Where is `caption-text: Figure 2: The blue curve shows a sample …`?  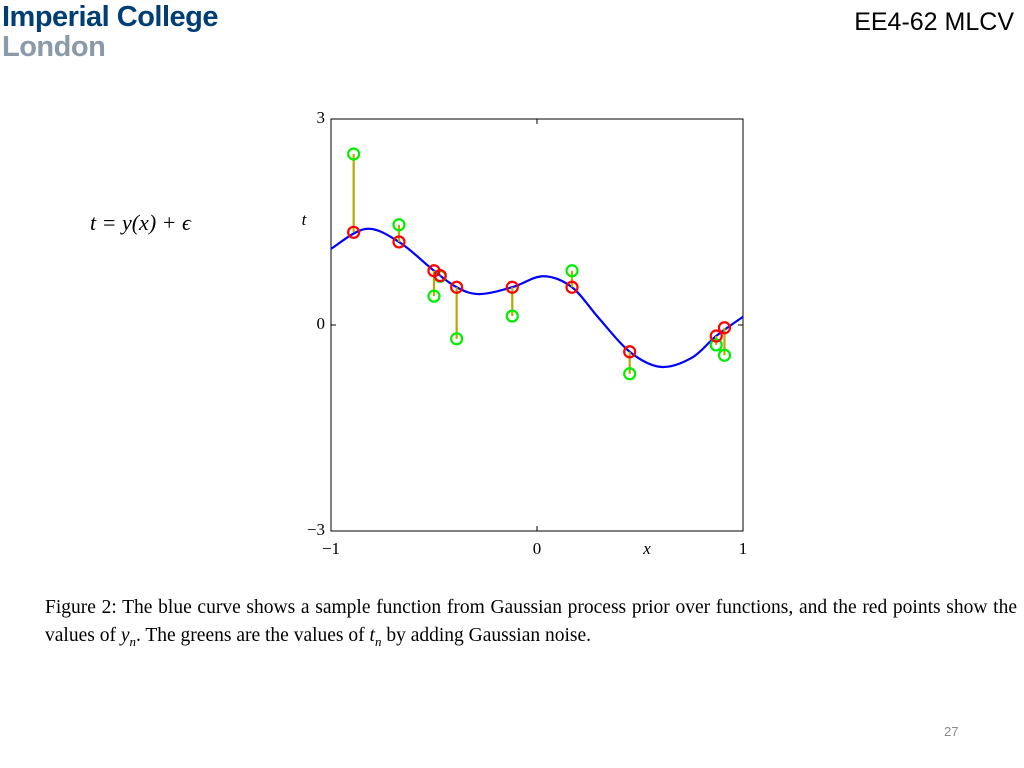
caption-text: Figure 2: The blue curve shows a sample … is located at coordinates (531, 621).